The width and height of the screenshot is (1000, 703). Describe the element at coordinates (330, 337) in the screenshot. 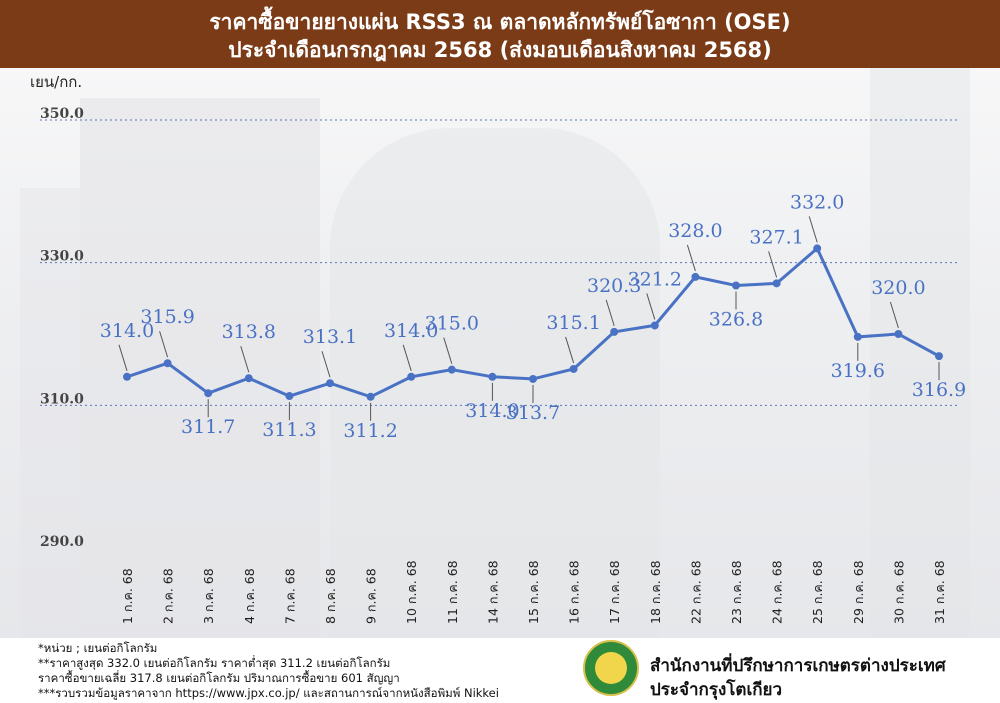

I see `data-label: 313.1` at that location.